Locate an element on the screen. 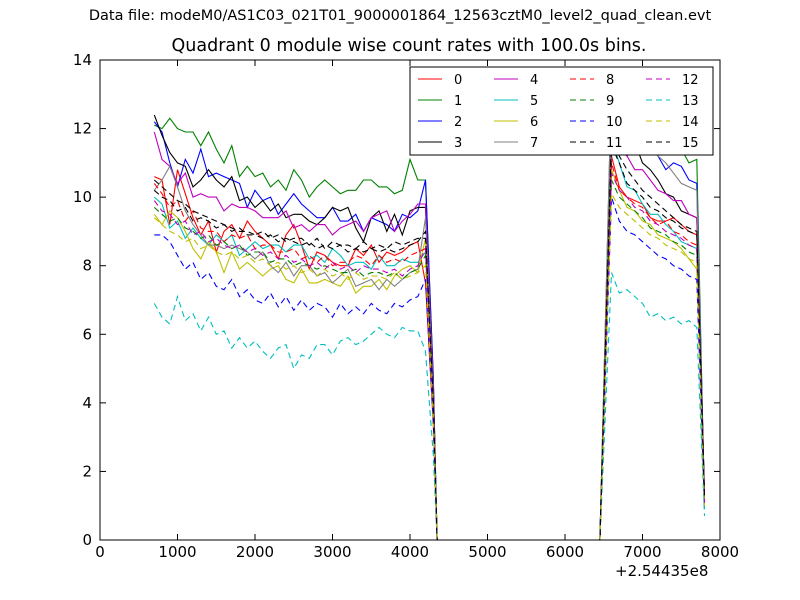  legend-label-0: 0 is located at coordinates (458, 80).